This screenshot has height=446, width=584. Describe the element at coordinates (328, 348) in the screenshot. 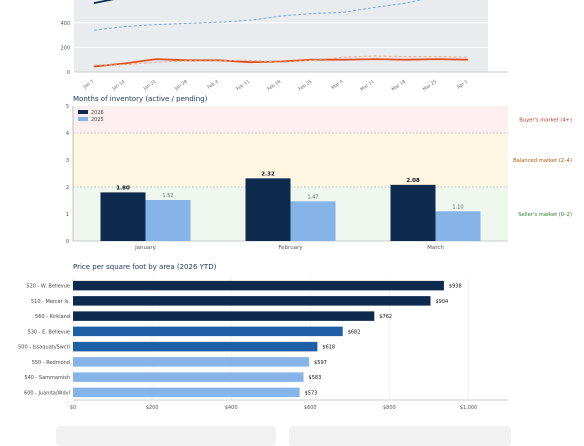

I see `price-bar-value-label: $618` at that location.